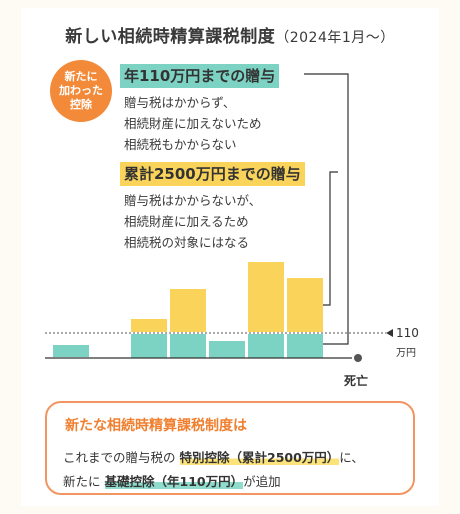 The width and height of the screenshot is (460, 514). Describe the element at coordinates (266, 346) in the screenshot. I see `bar-year5-basic` at that location.